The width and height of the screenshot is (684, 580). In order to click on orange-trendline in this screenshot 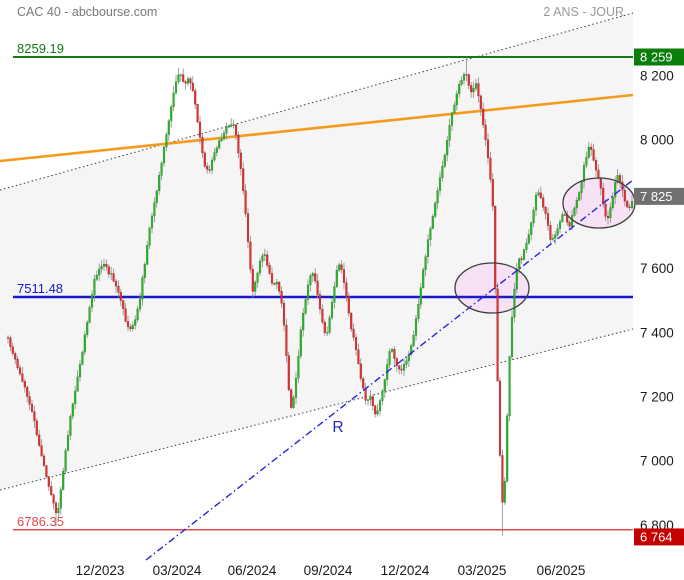, I will do `click(317, 128)`.